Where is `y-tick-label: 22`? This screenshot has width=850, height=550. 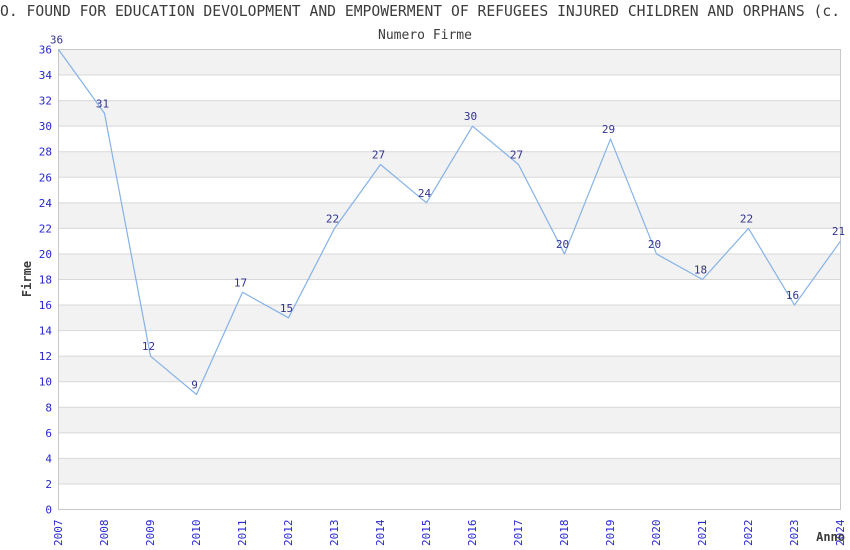 y-tick-label: 22 is located at coordinates (45, 228).